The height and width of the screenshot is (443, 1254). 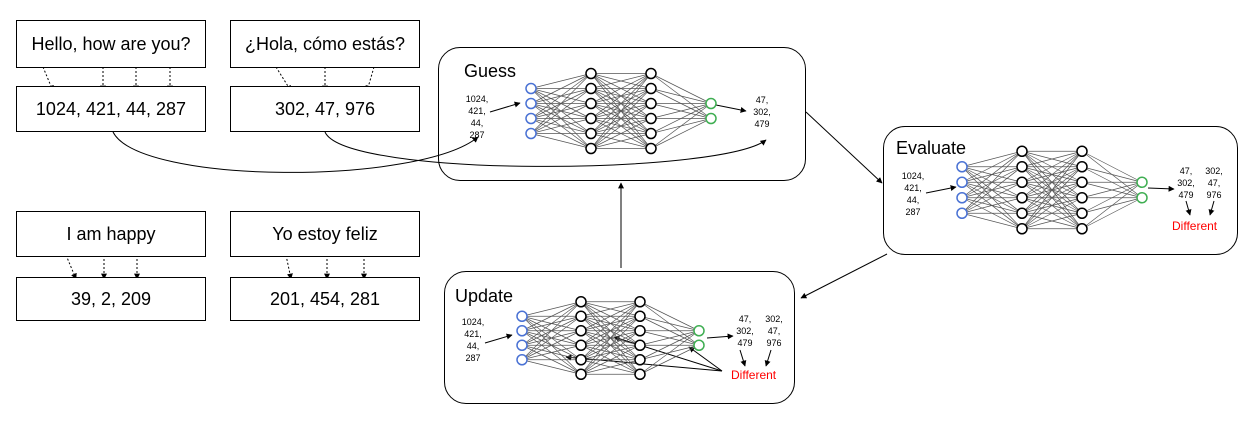 I want to click on update-input-value: 287, so click(x=473, y=358).